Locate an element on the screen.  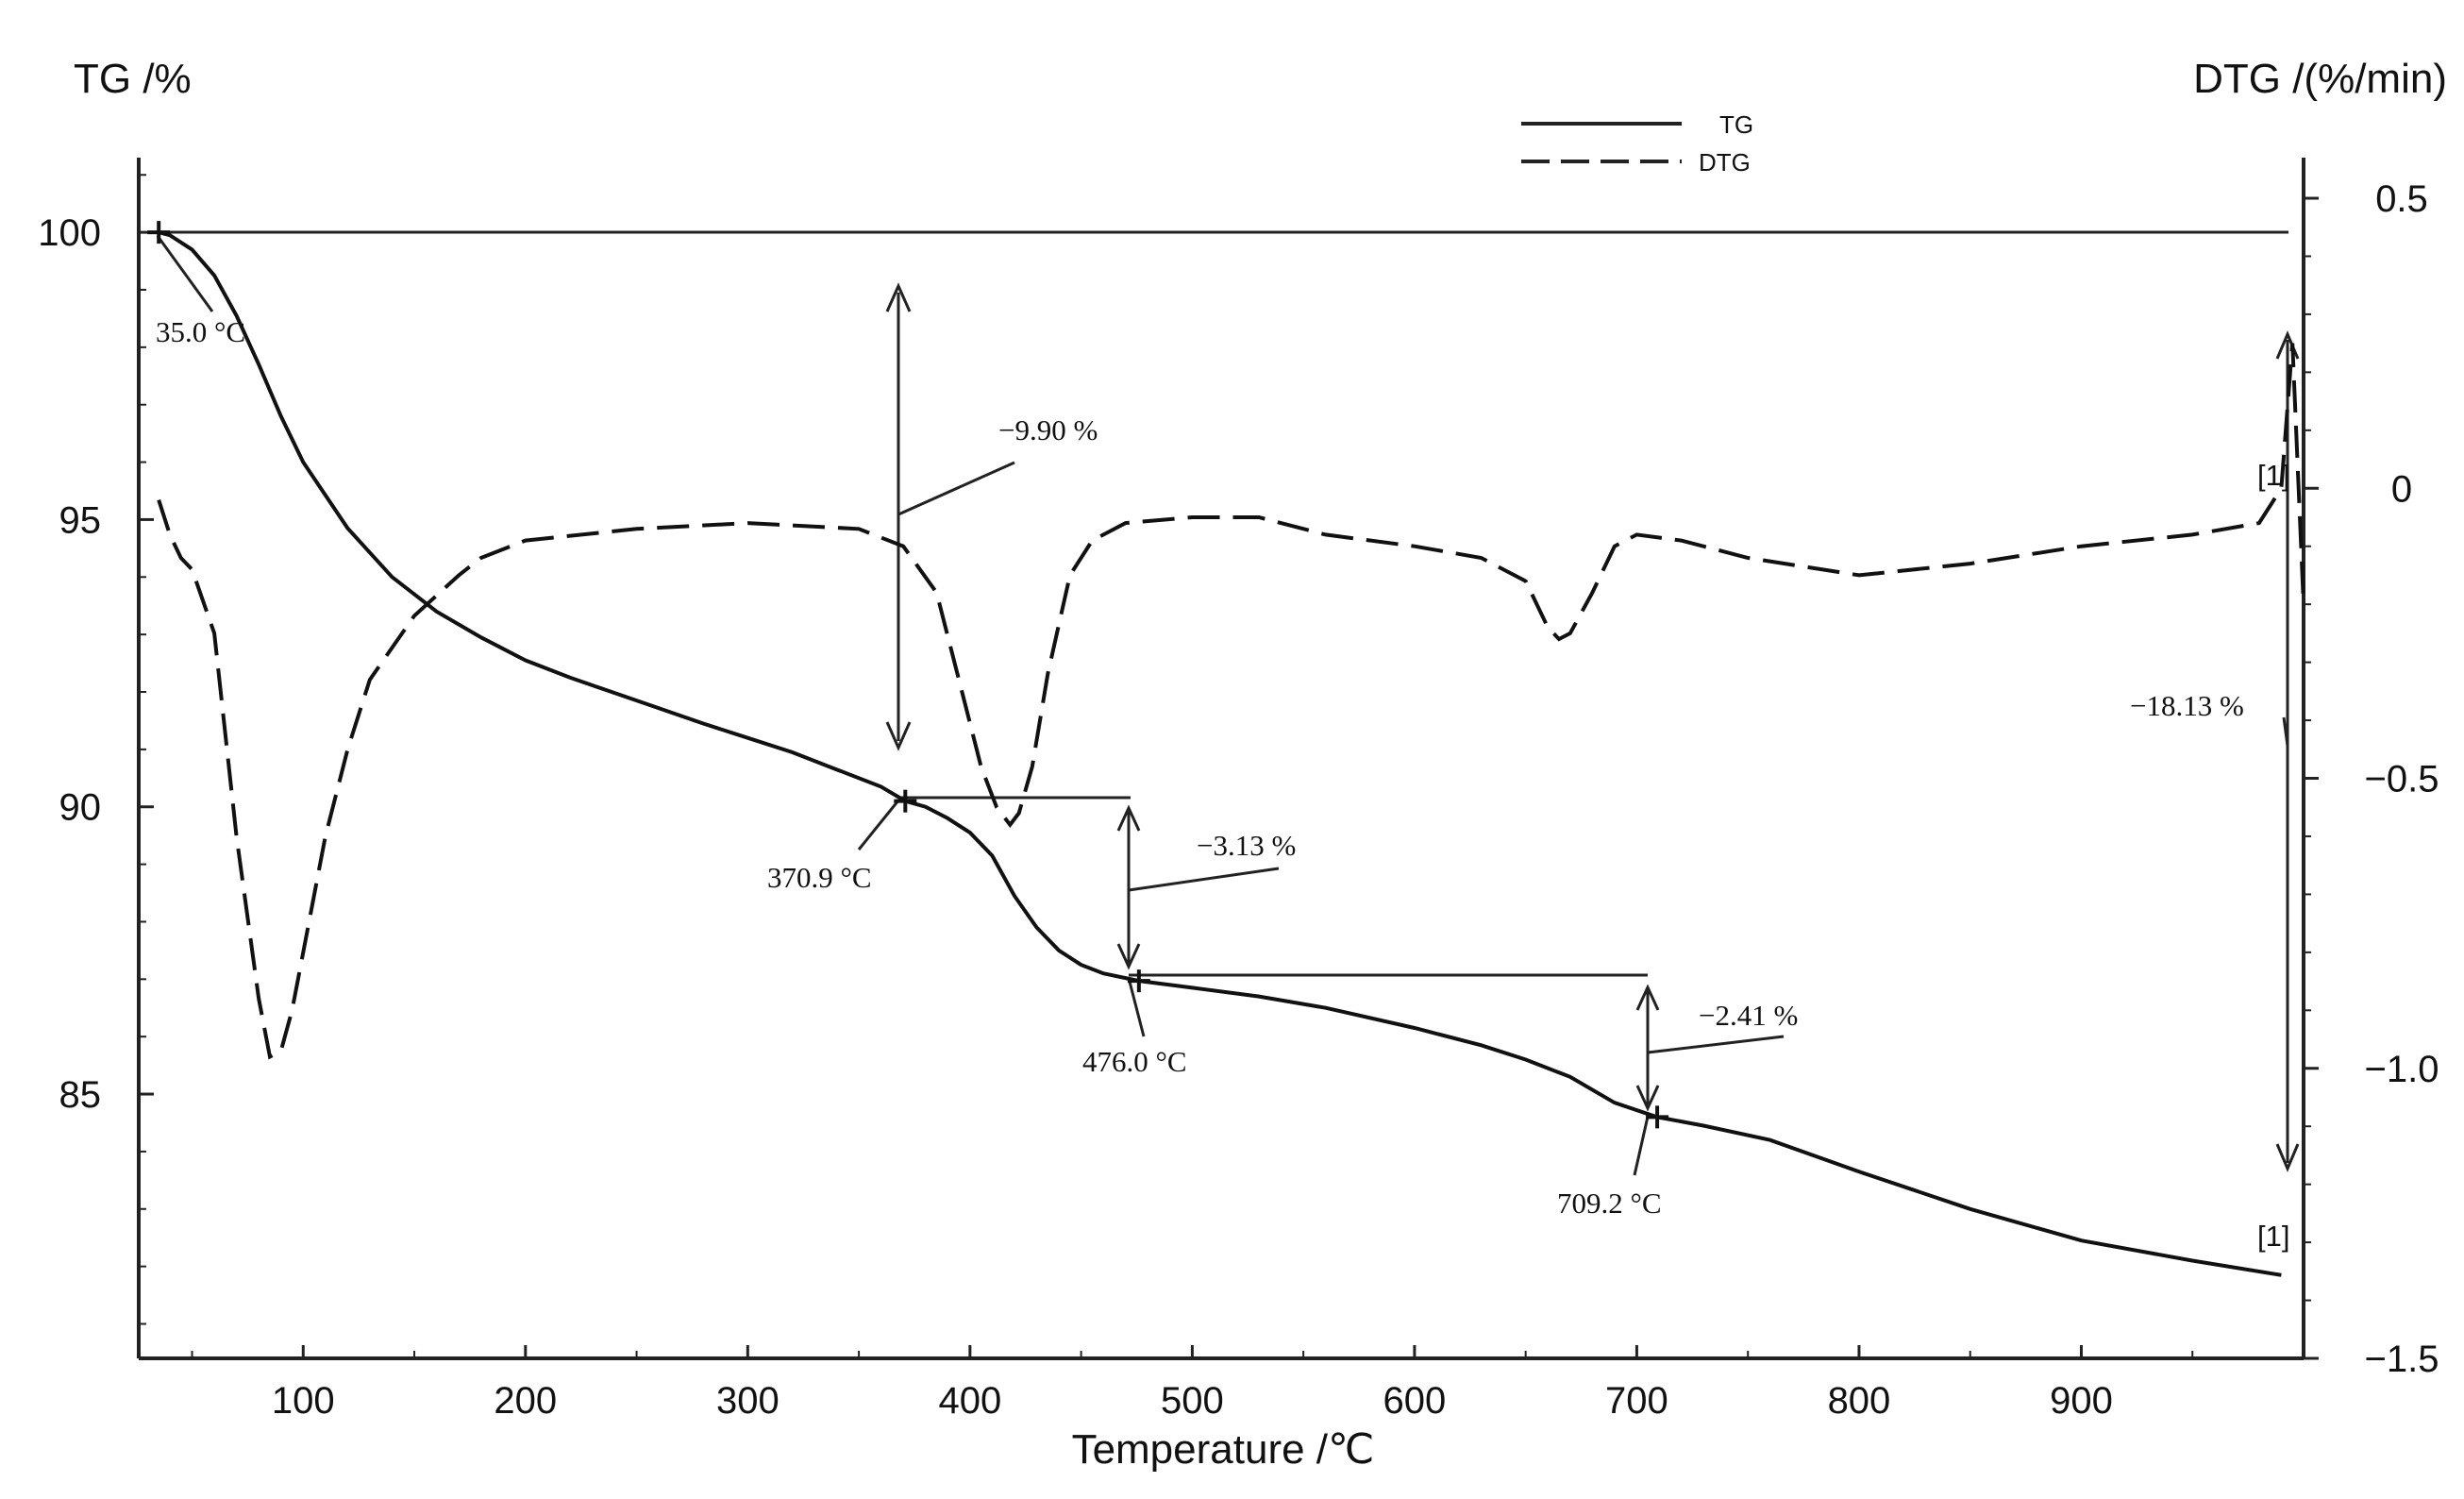
y-left-tick-label: 90 is located at coordinates (80, 808).